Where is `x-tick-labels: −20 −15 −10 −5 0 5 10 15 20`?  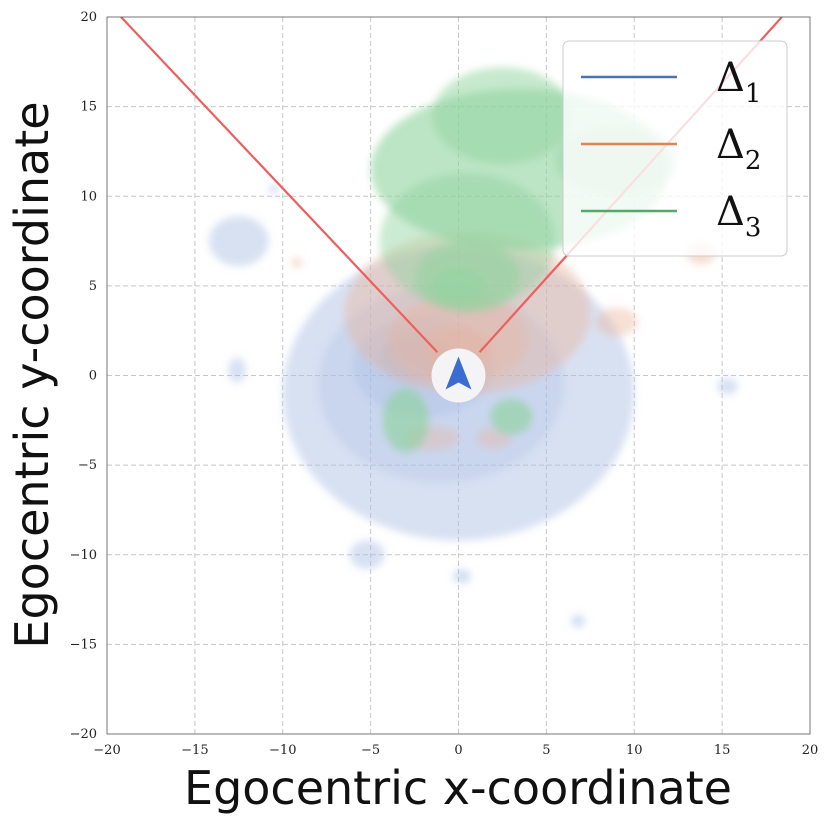
x-tick-labels: −20 −15 −10 −5 0 5 10 15 20 is located at coordinates (455, 750).